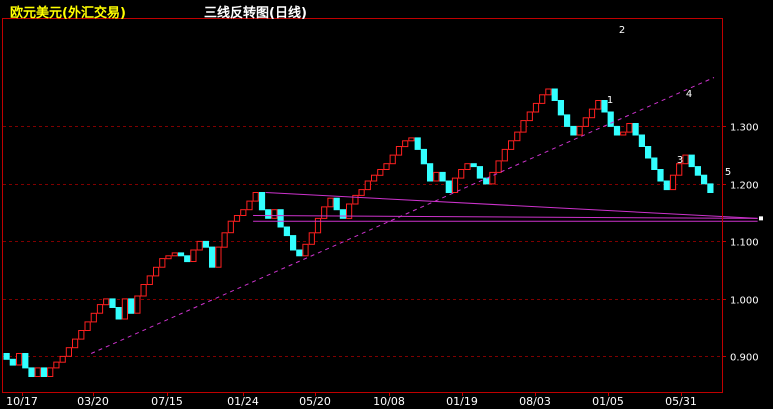 The image size is (773, 409). What do you see at coordinates (255, 13) in the screenshot?
I see `chart-title: 三线反转图(日线)` at bounding box center [255, 13].